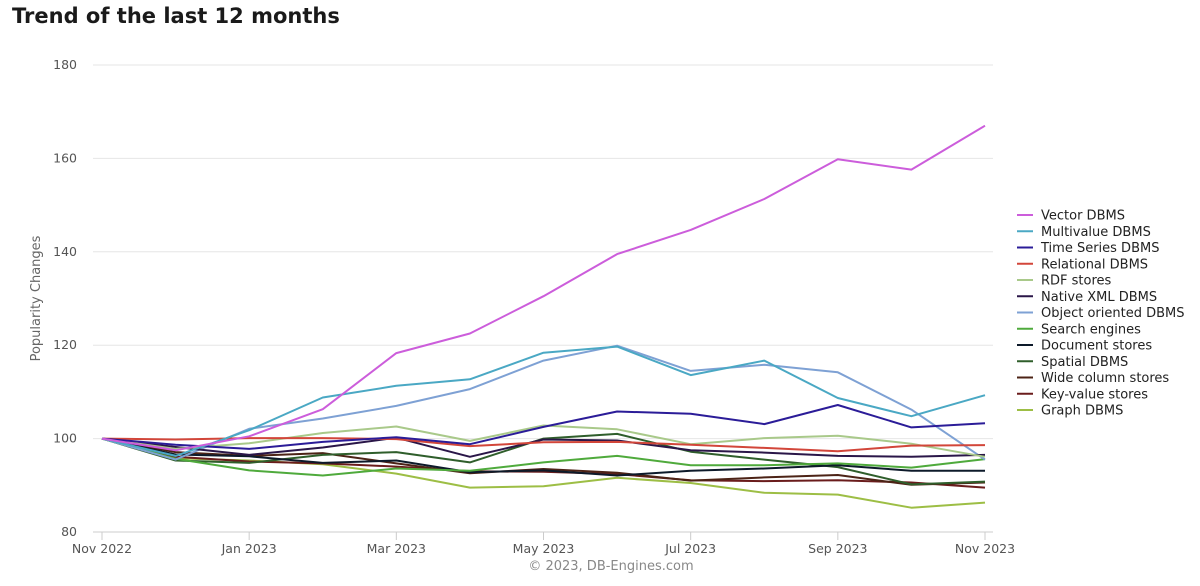 This screenshot has width=1200, height=586. I want to click on legend-item: Time Series DBMS, so click(1088, 248).